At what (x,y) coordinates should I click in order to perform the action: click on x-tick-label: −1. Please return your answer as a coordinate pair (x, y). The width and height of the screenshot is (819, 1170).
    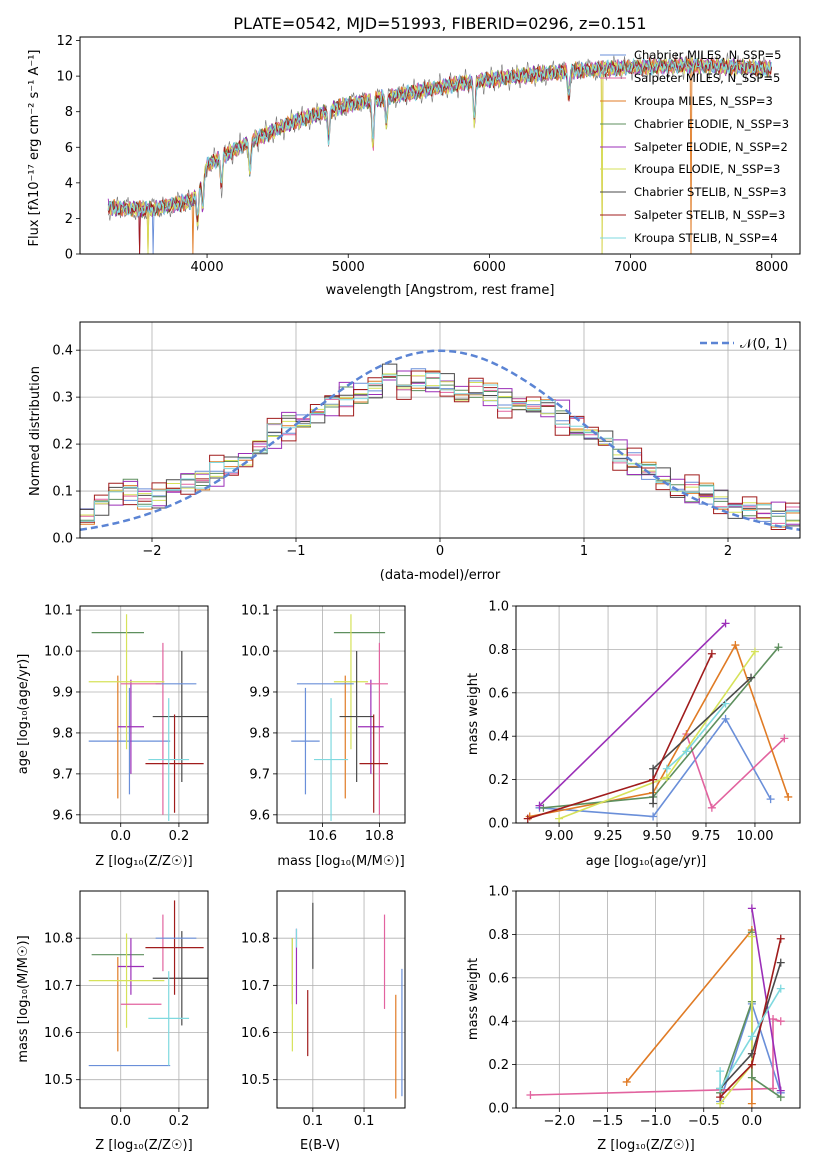
    Looking at the image, I should click on (295, 551).